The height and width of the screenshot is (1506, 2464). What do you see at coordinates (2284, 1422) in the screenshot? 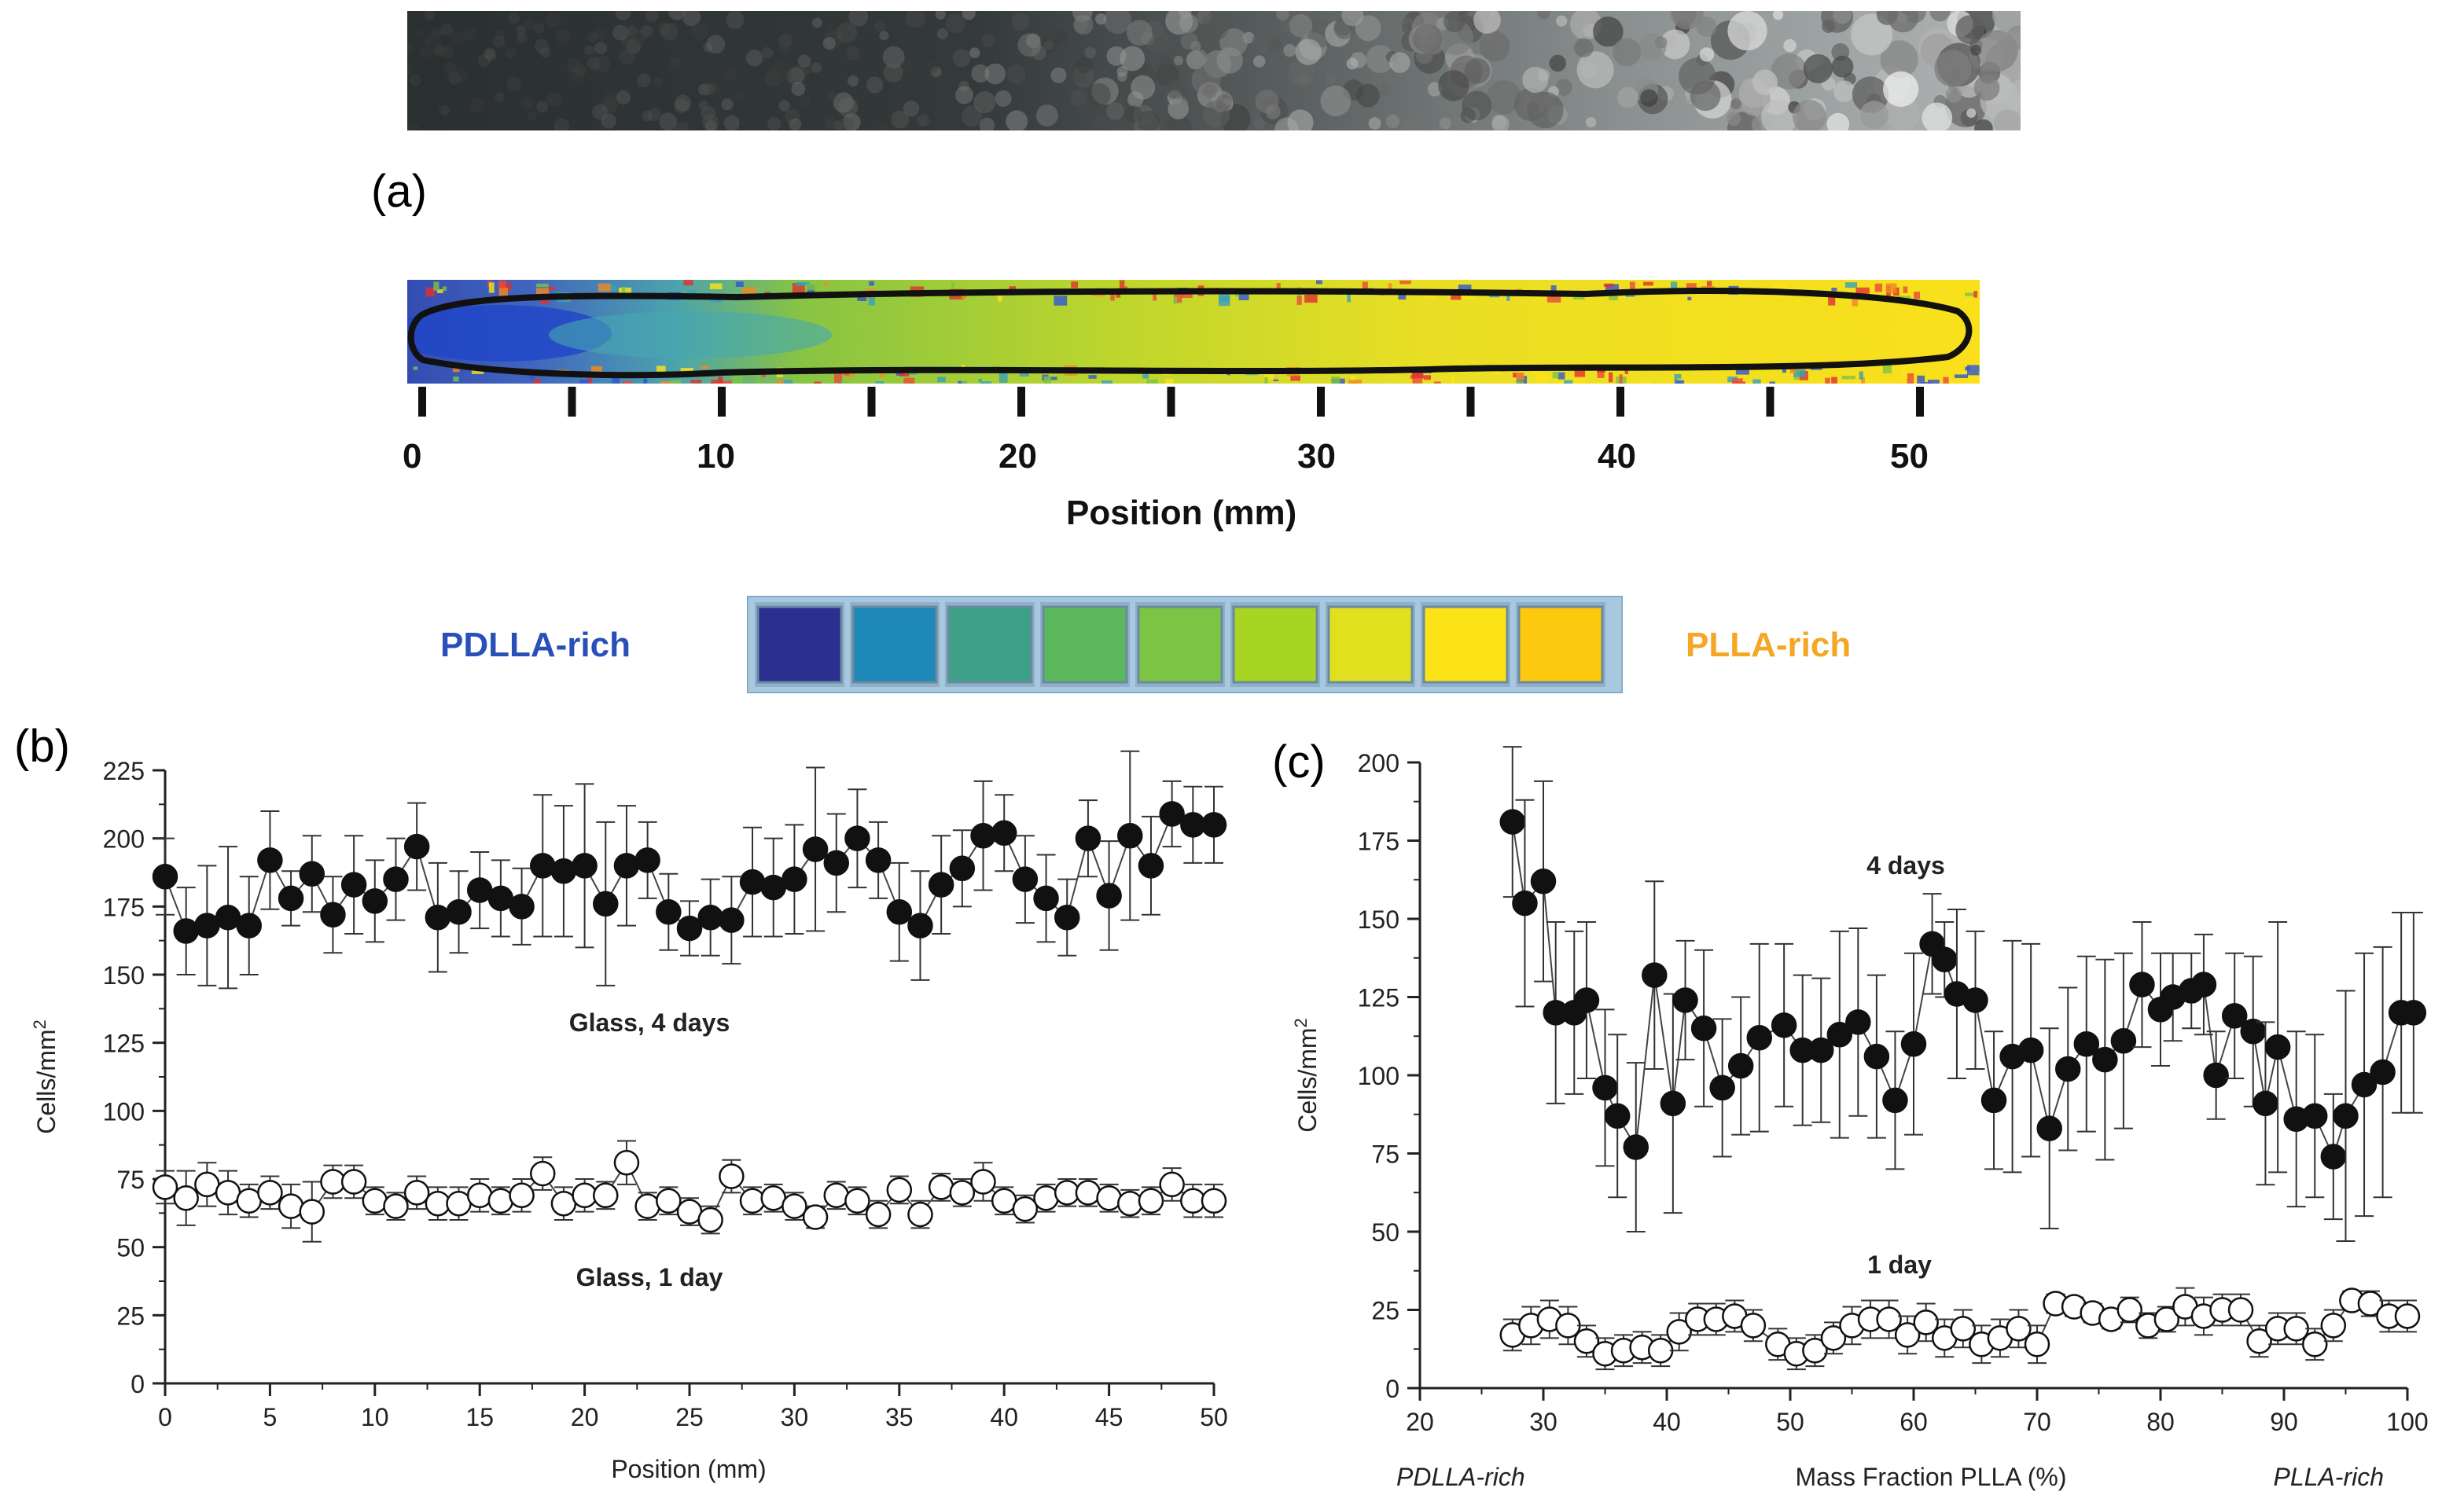
I see `x-tick-label: 90` at bounding box center [2284, 1422].